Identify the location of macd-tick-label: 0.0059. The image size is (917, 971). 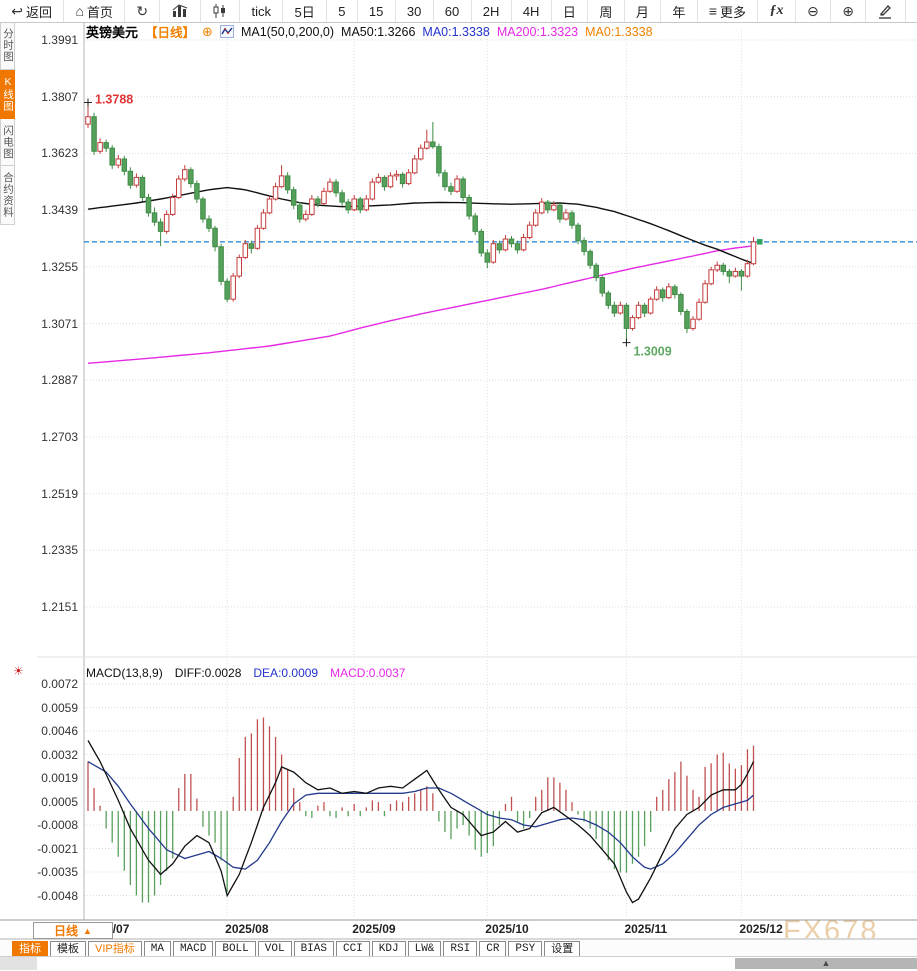
(59, 707).